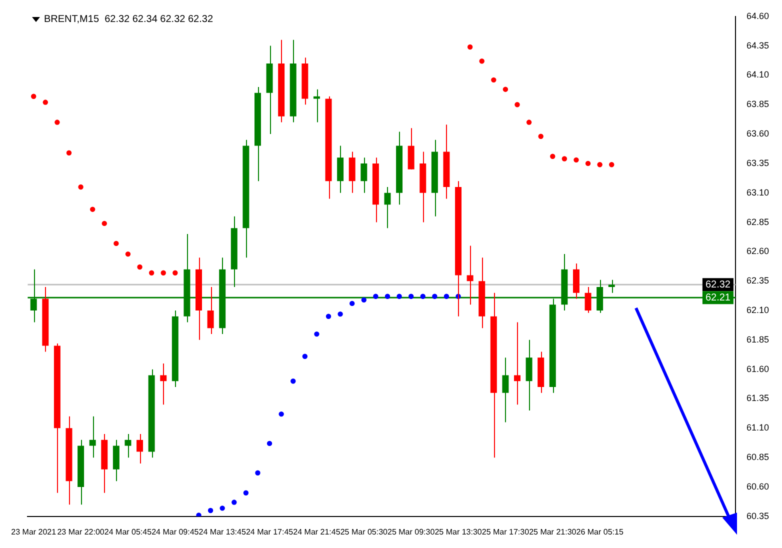  Describe the element at coordinates (412, 531) in the screenshot. I see `x-tick-label: 25 Mar 09:30` at that location.